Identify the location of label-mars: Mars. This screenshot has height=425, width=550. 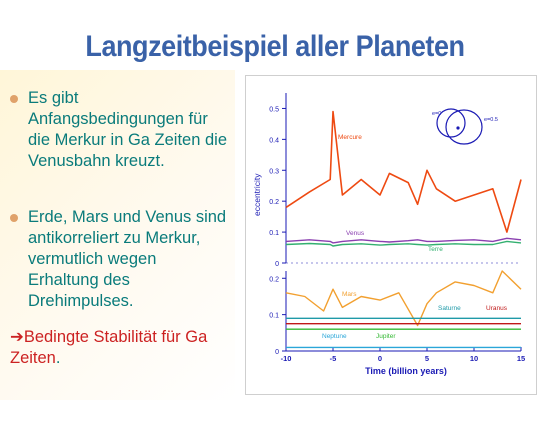
(349, 294).